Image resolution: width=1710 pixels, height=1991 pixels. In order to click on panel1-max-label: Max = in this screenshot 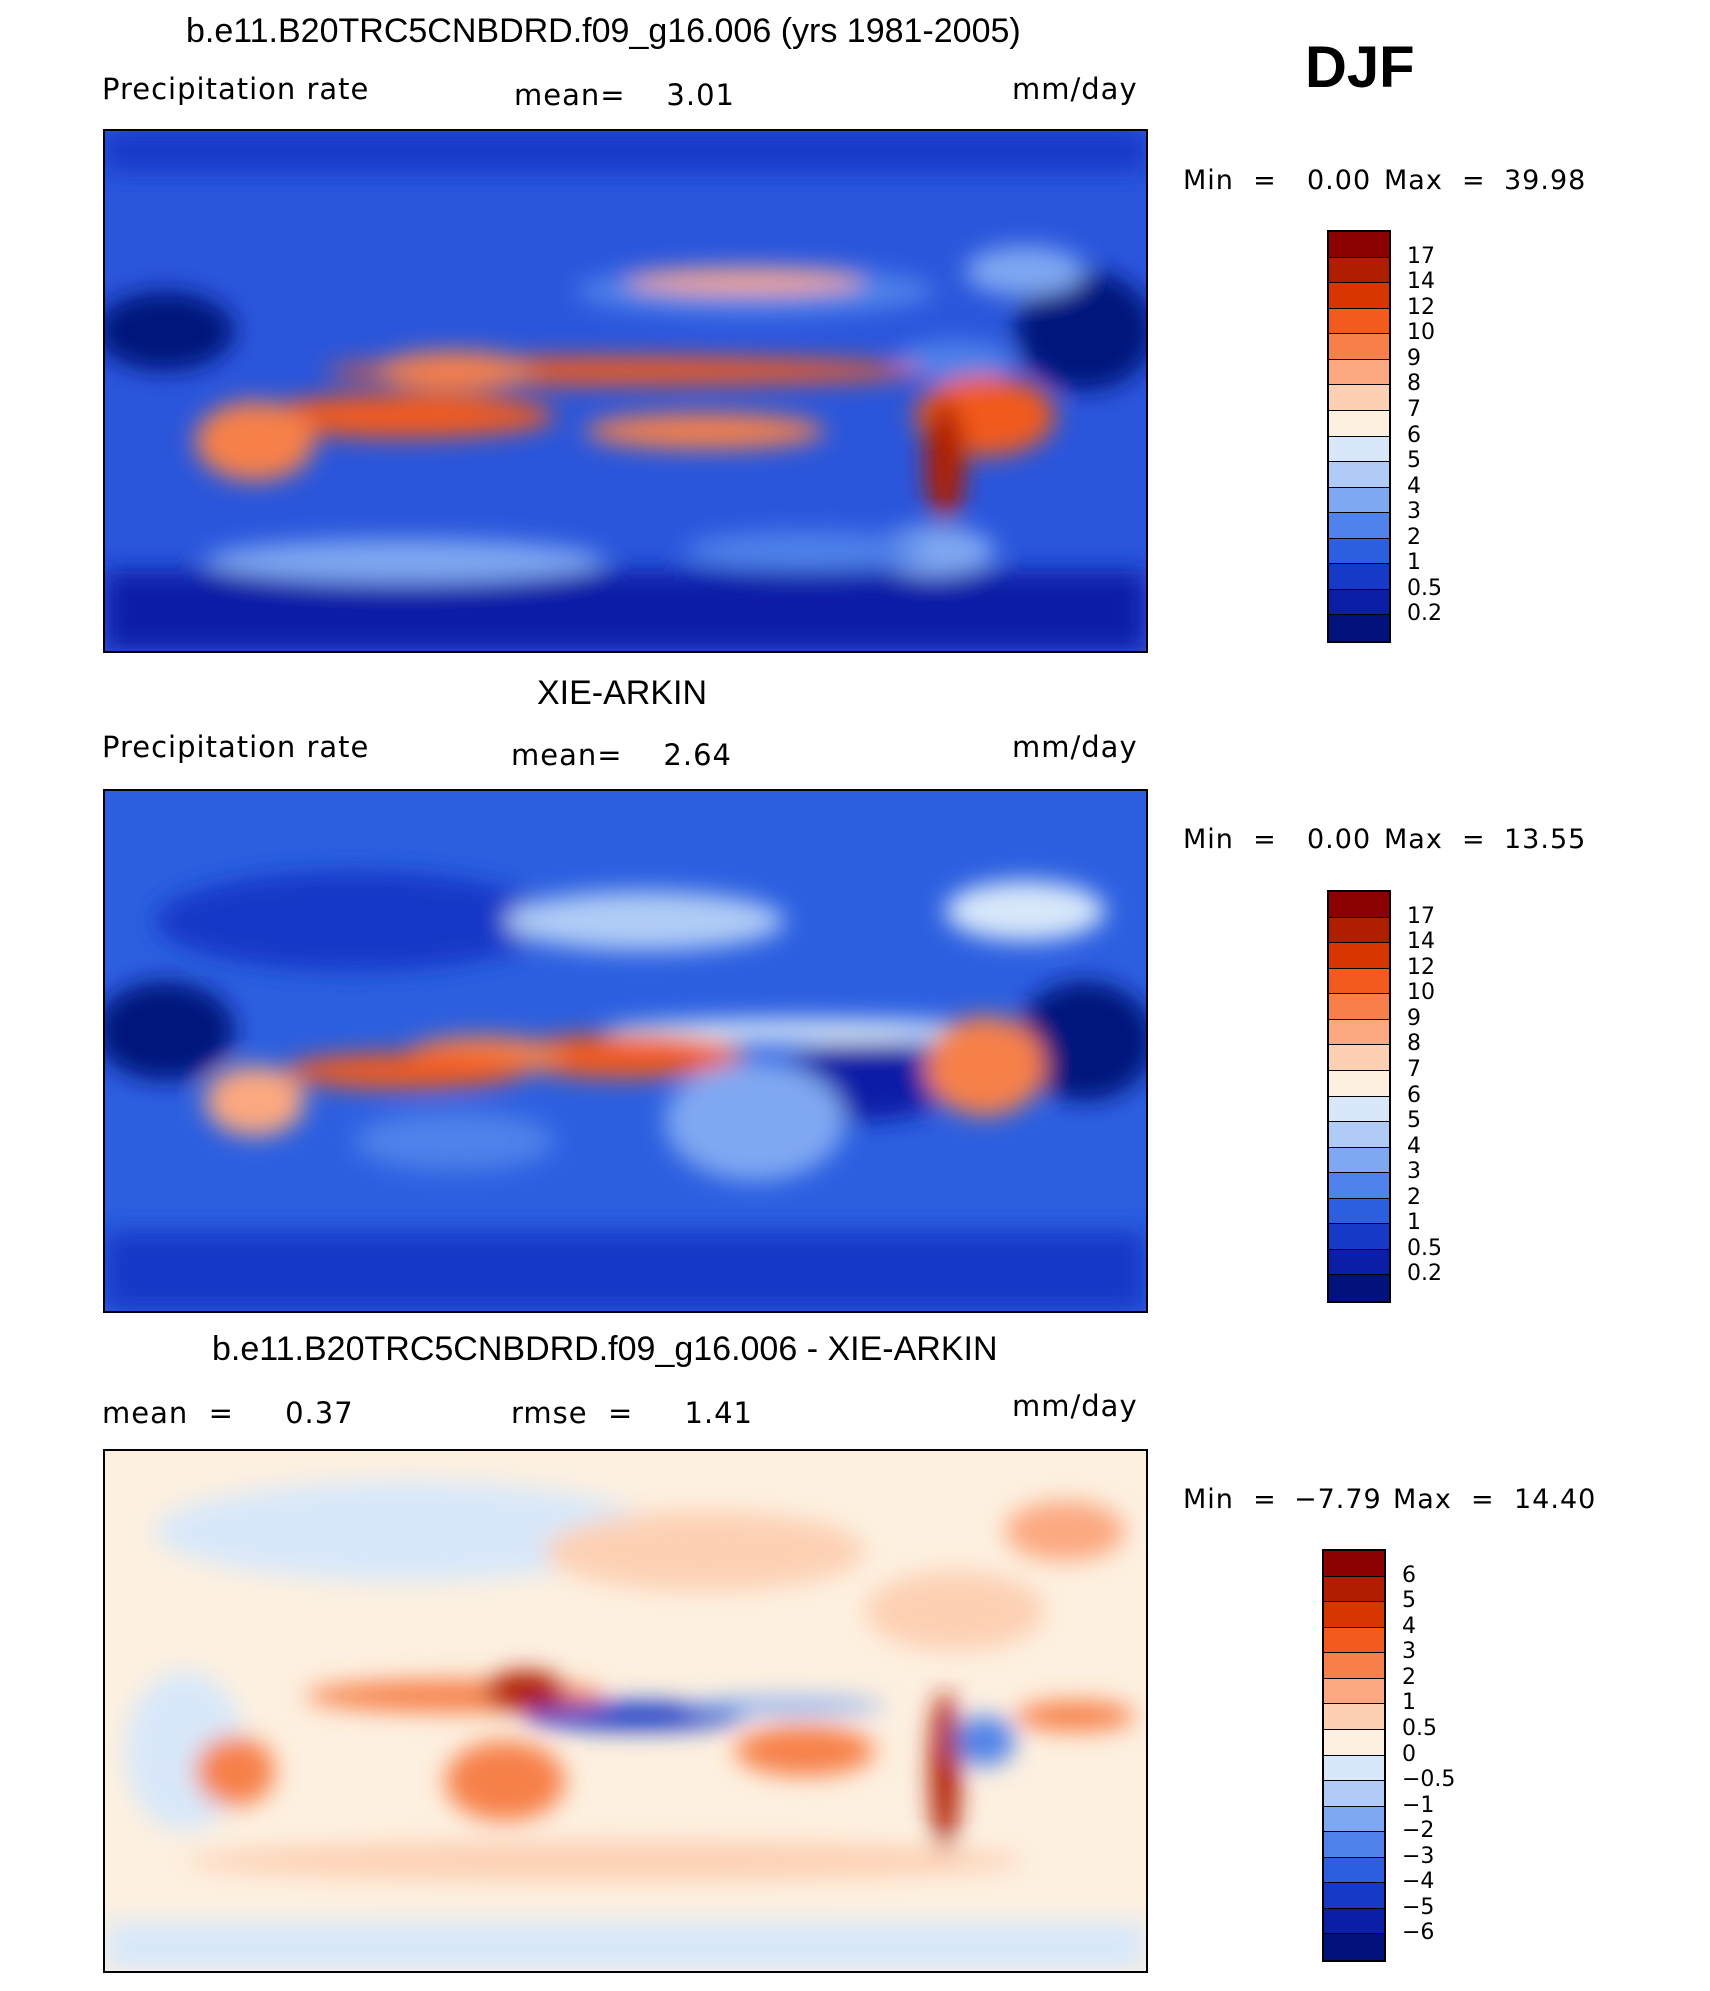, I will do `click(1435, 180)`.